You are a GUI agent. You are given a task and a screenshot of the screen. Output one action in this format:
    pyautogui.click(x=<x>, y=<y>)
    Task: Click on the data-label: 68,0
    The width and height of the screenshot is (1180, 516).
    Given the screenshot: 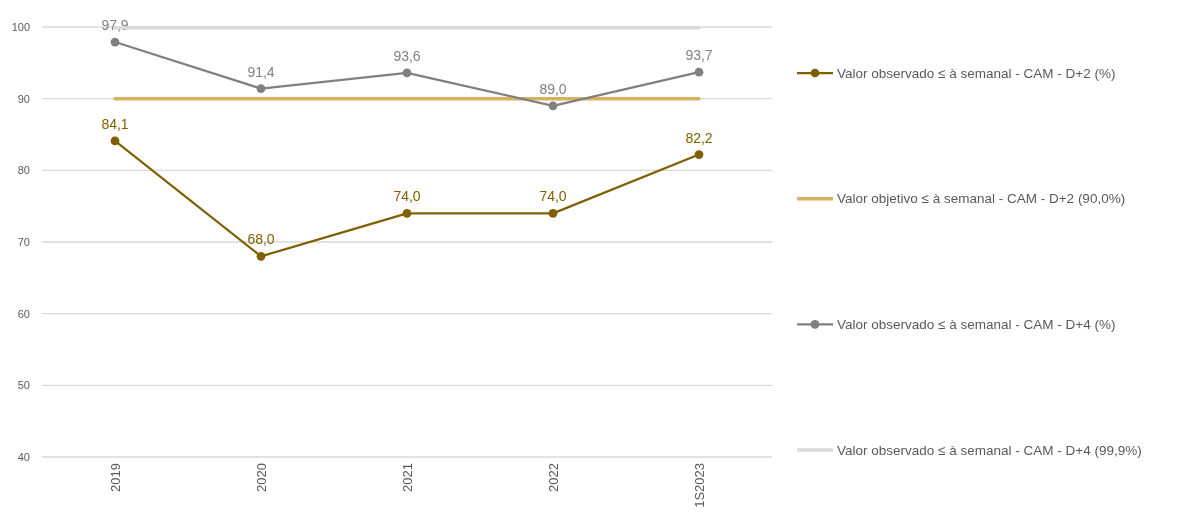 What is the action you would take?
    pyautogui.click(x=261, y=239)
    